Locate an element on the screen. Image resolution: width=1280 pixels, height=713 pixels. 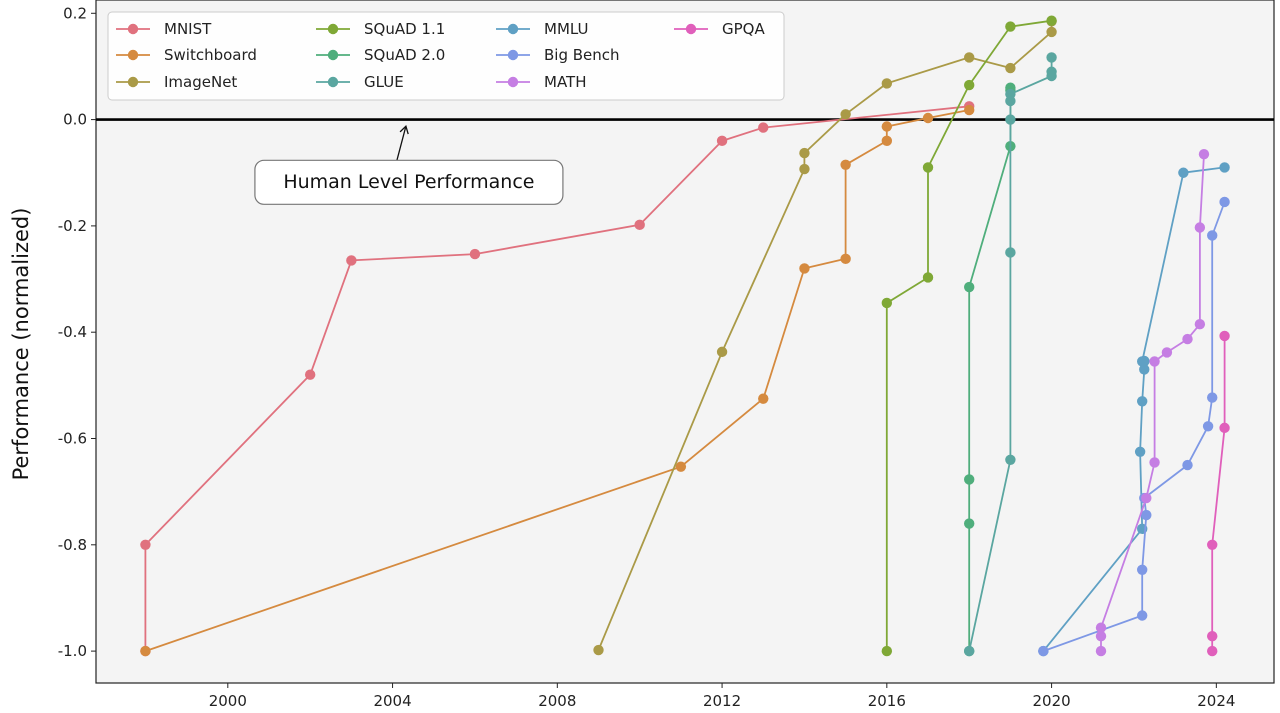
legend-label: GLUE is located at coordinates (384, 82).